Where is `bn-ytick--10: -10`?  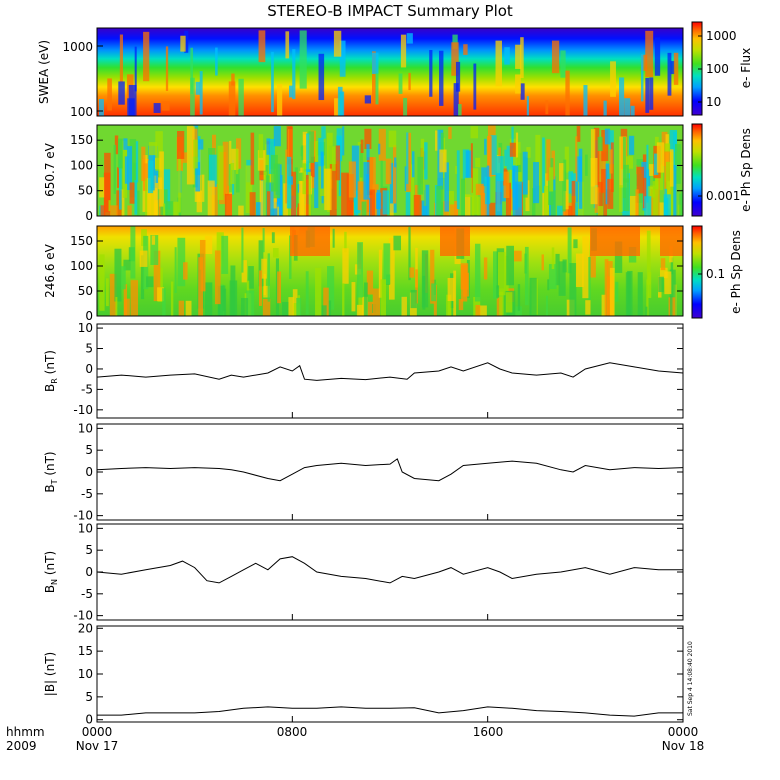 bn-ytick--10: -10 is located at coordinates (83, 616).